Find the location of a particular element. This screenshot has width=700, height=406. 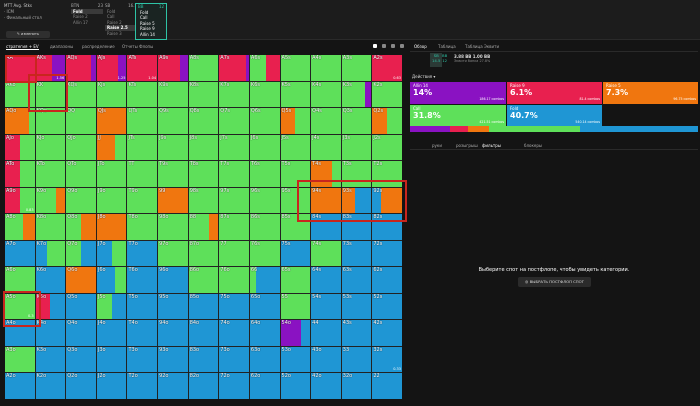

hand-cell-A9o: A9o 0.83 is located at coordinates (20, 200).